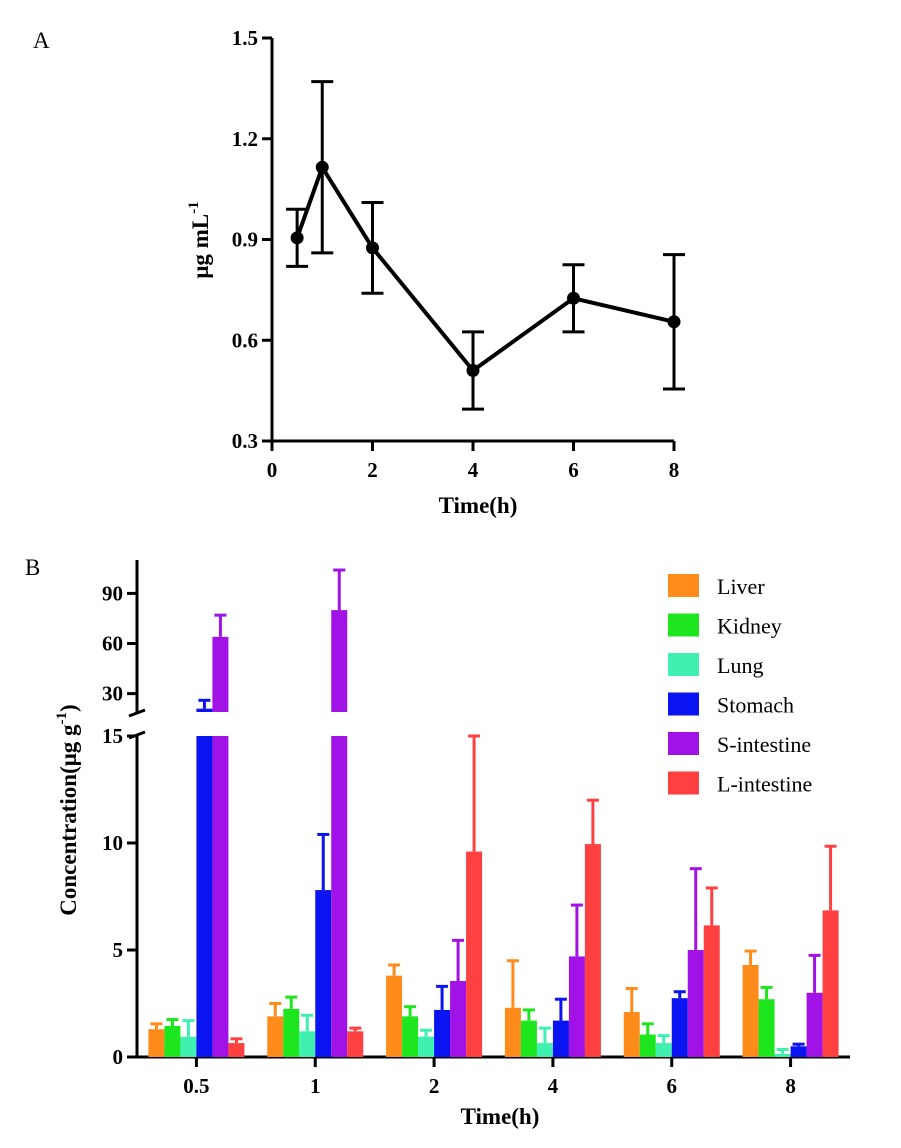 The image size is (901, 1148). What do you see at coordinates (790, 1086) in the screenshot?
I see `panel-b-x-tick-label: 8` at bounding box center [790, 1086].